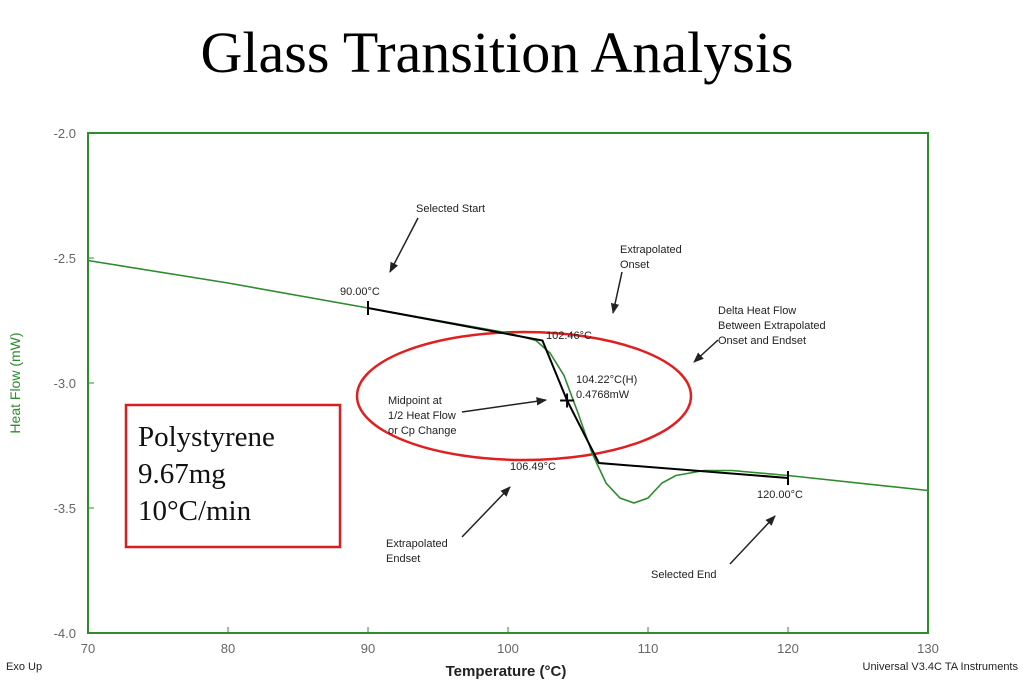 Image resolution: width=1024 pixels, height=690 pixels. I want to click on x-axis-label: Temperature (°C), so click(506, 671).